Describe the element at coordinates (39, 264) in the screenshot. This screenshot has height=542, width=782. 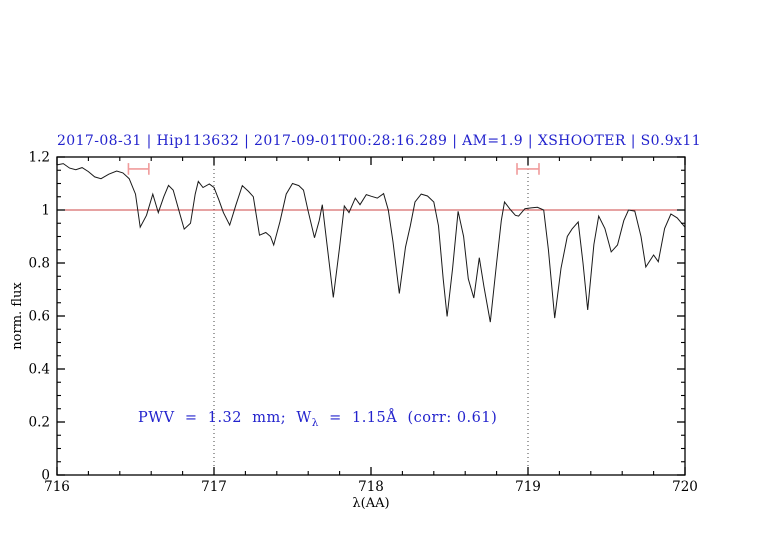
I see `y-tick-label: 0.8` at that location.